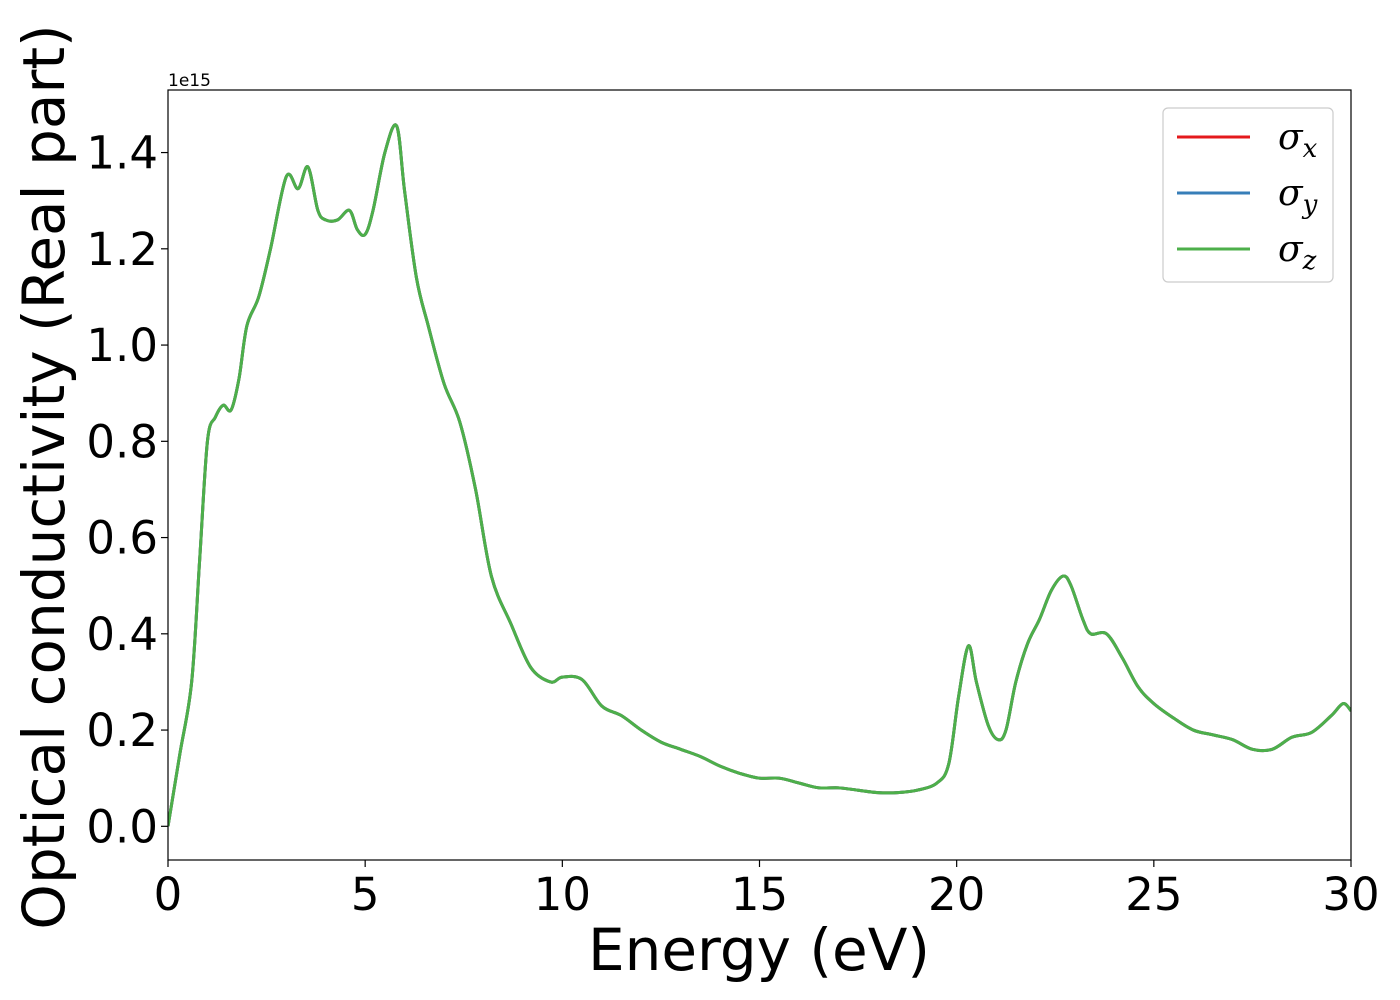  Describe the element at coordinates (562, 894) in the screenshot. I see `x-tick-label: 10` at that location.